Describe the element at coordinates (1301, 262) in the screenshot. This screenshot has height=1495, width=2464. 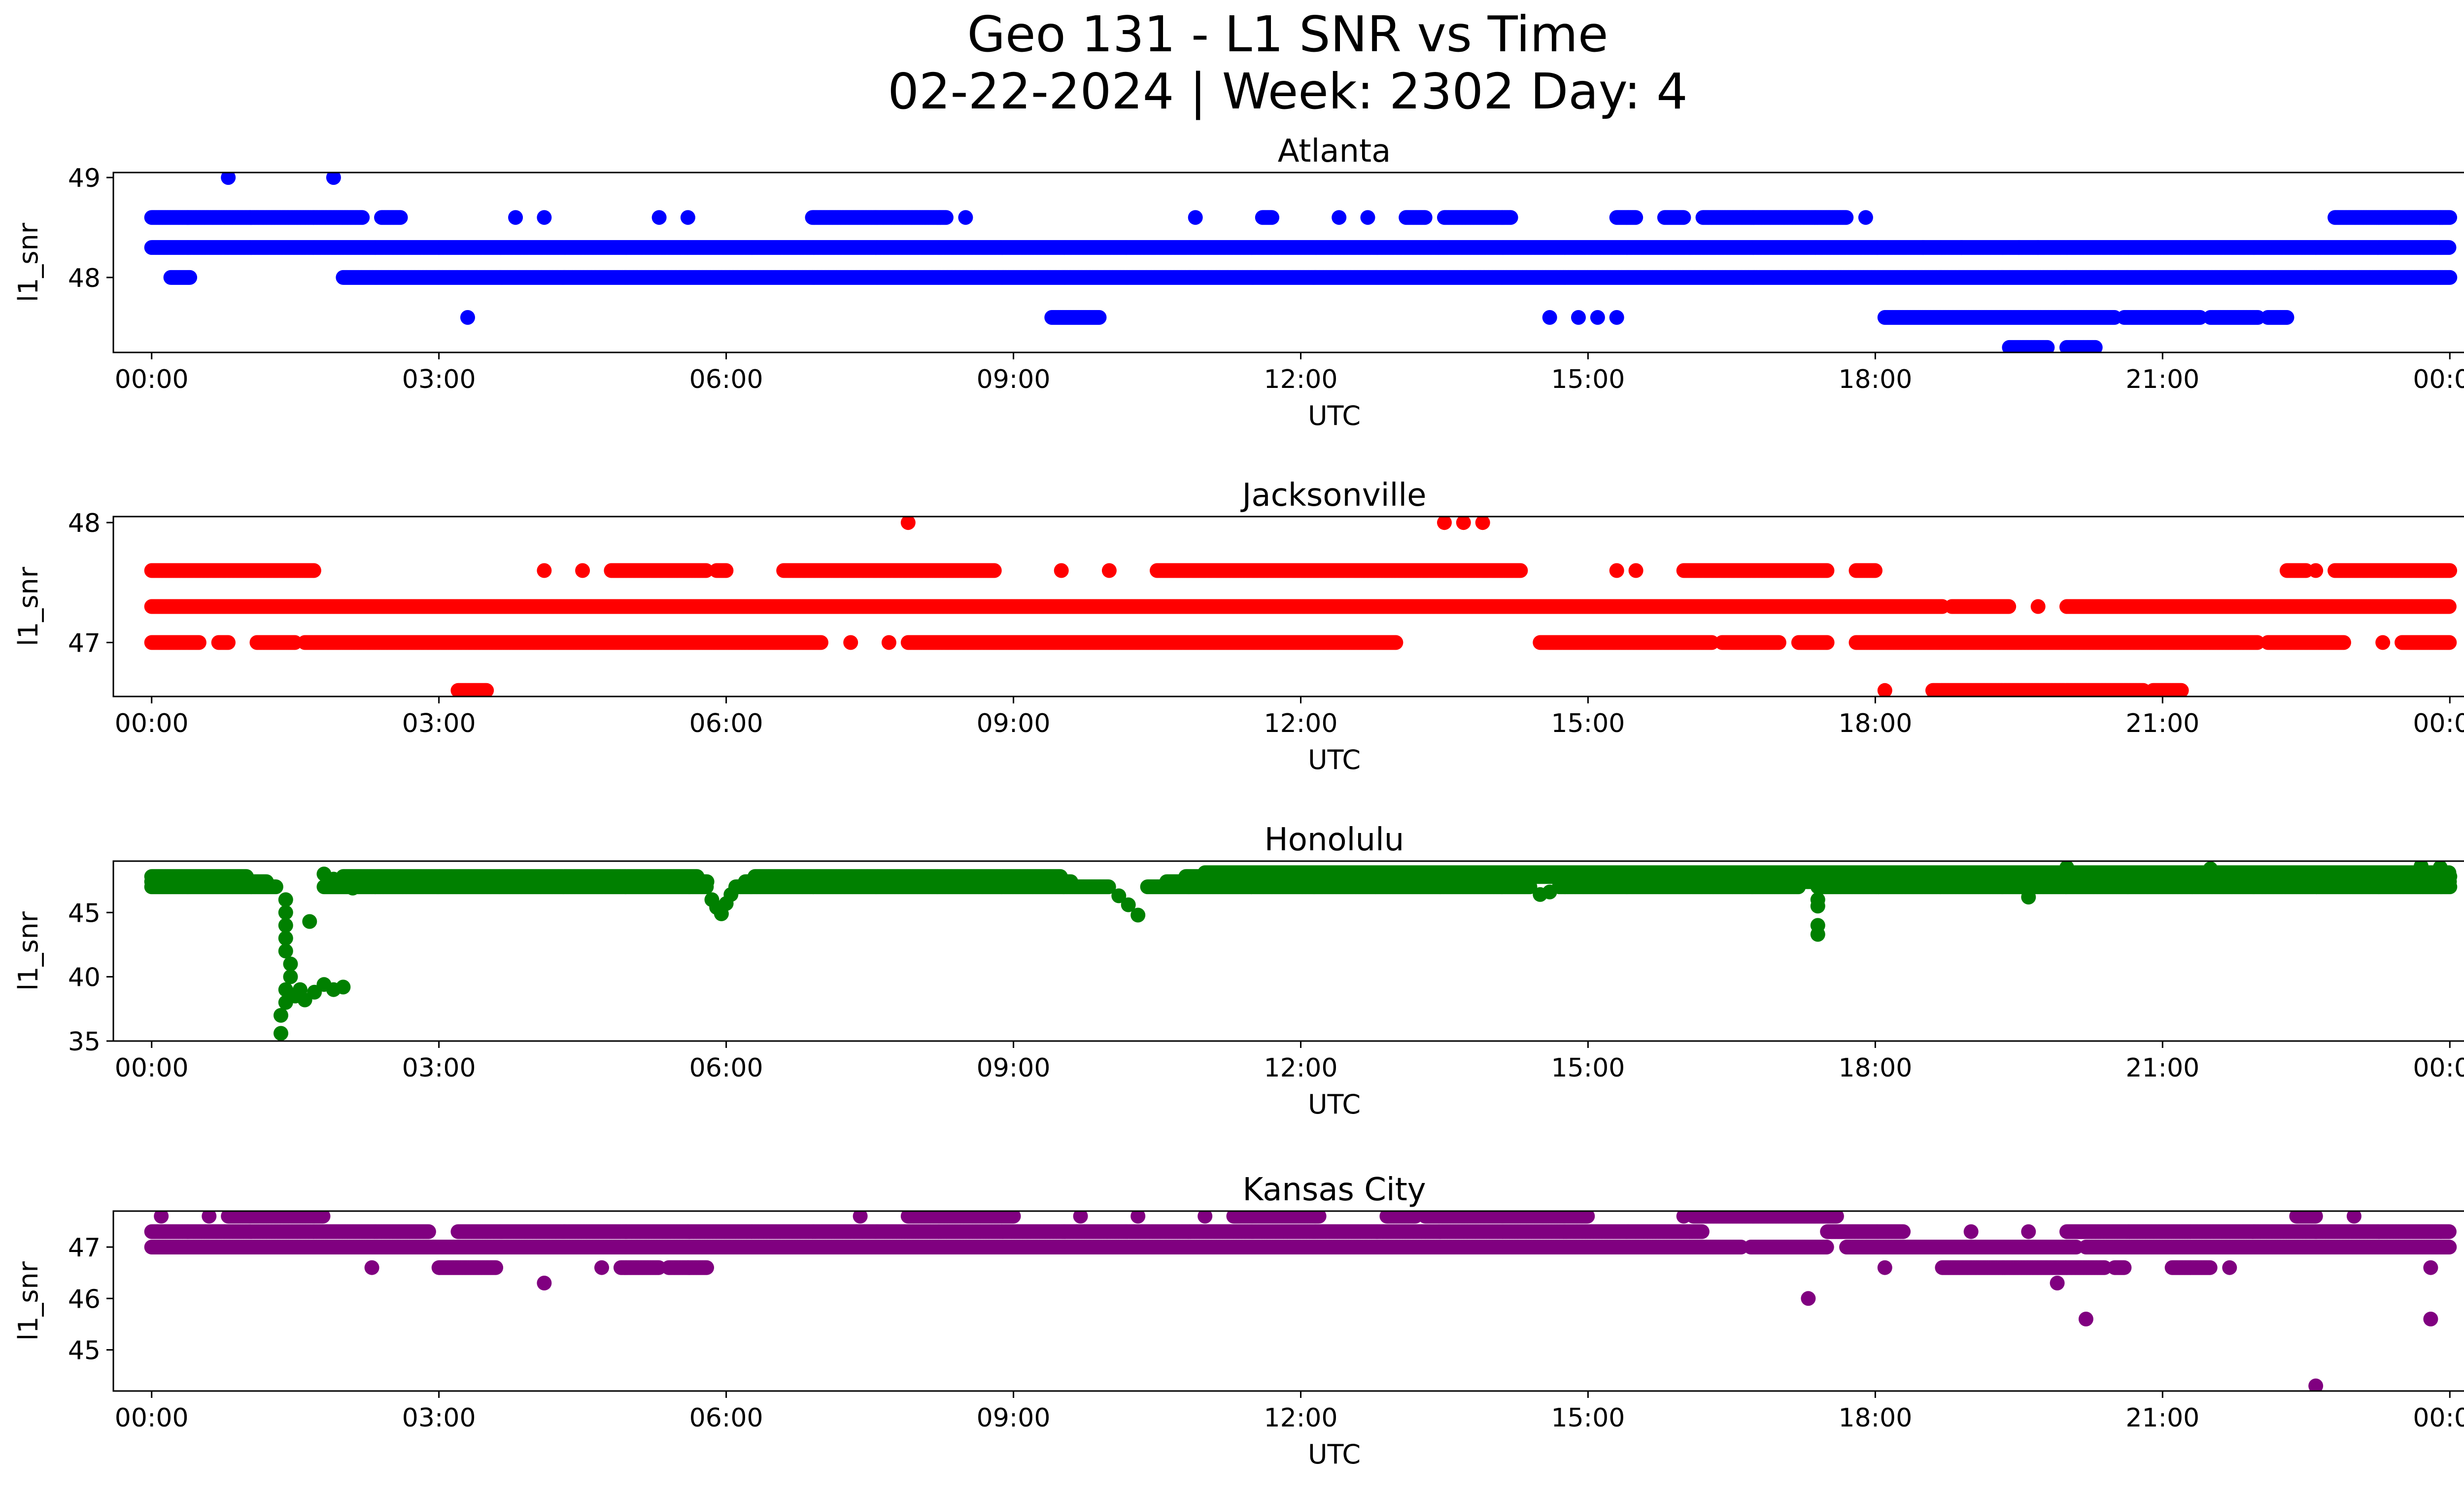
I see `data-series-atlanta` at that location.